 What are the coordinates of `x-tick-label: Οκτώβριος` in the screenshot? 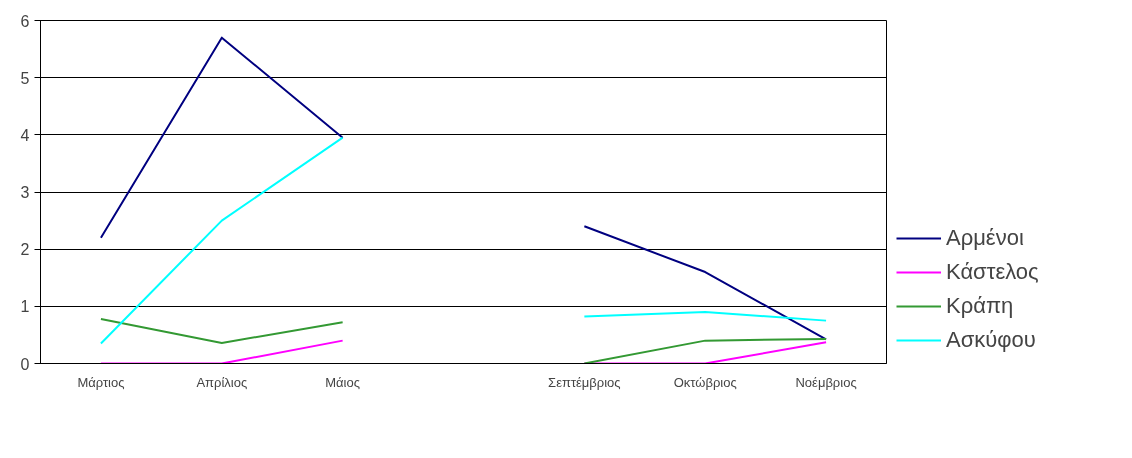 It's located at (705, 382).